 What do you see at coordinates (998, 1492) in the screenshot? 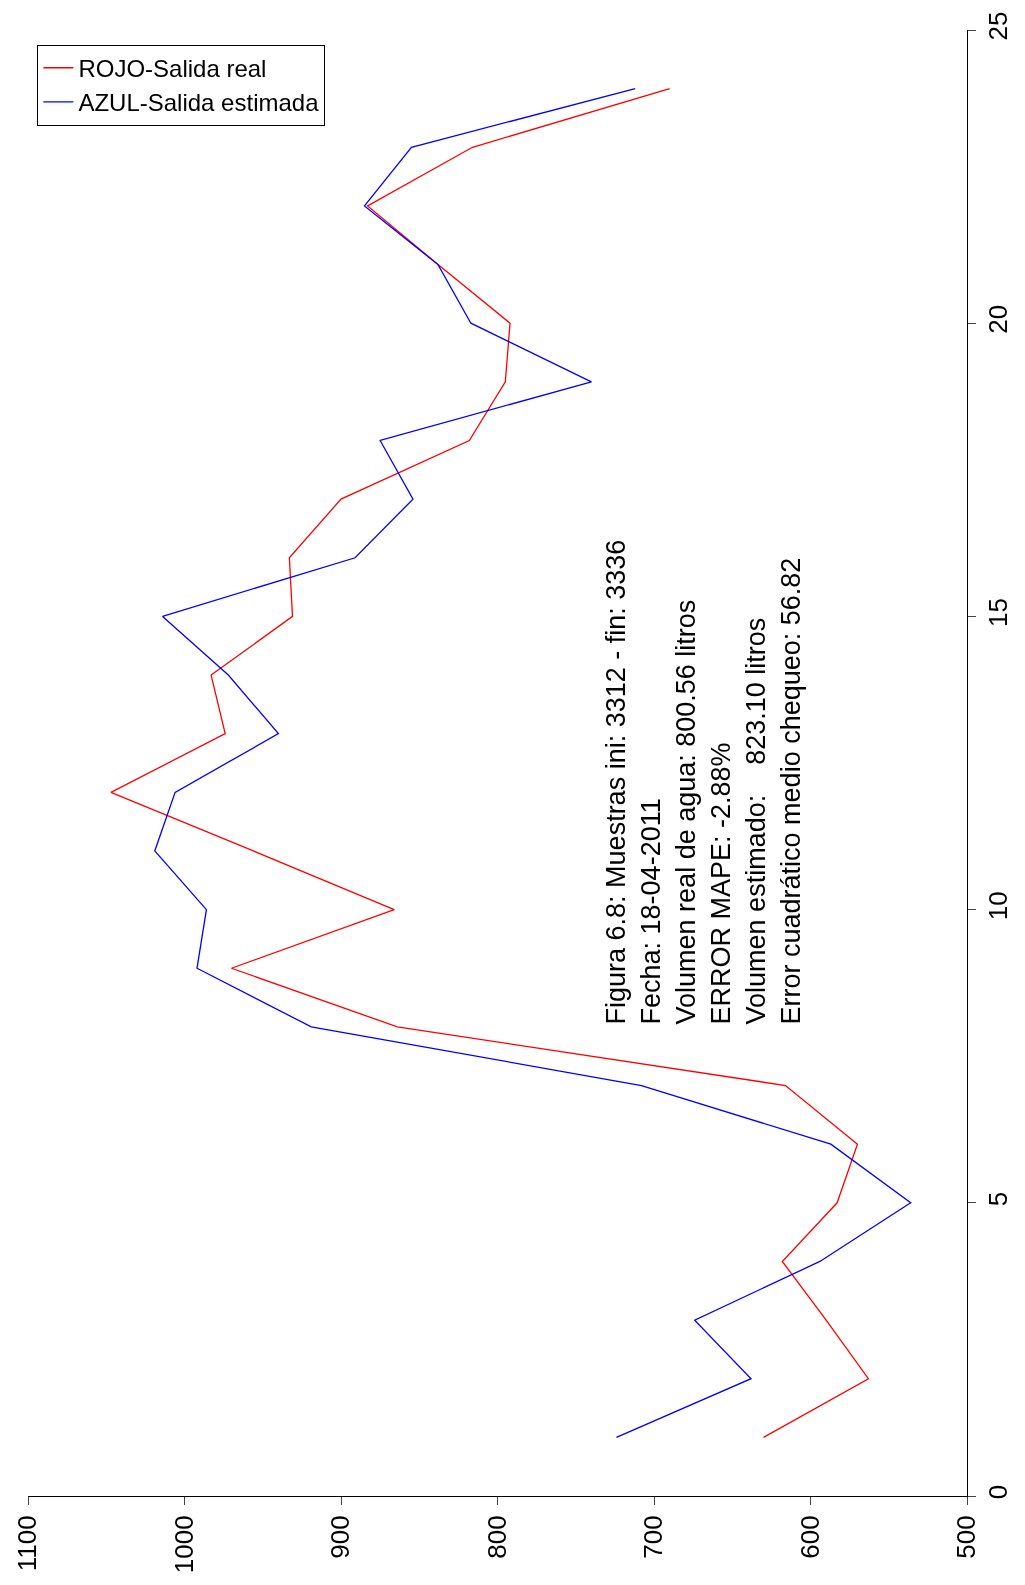
I see `y-tick-label: 0` at bounding box center [998, 1492].